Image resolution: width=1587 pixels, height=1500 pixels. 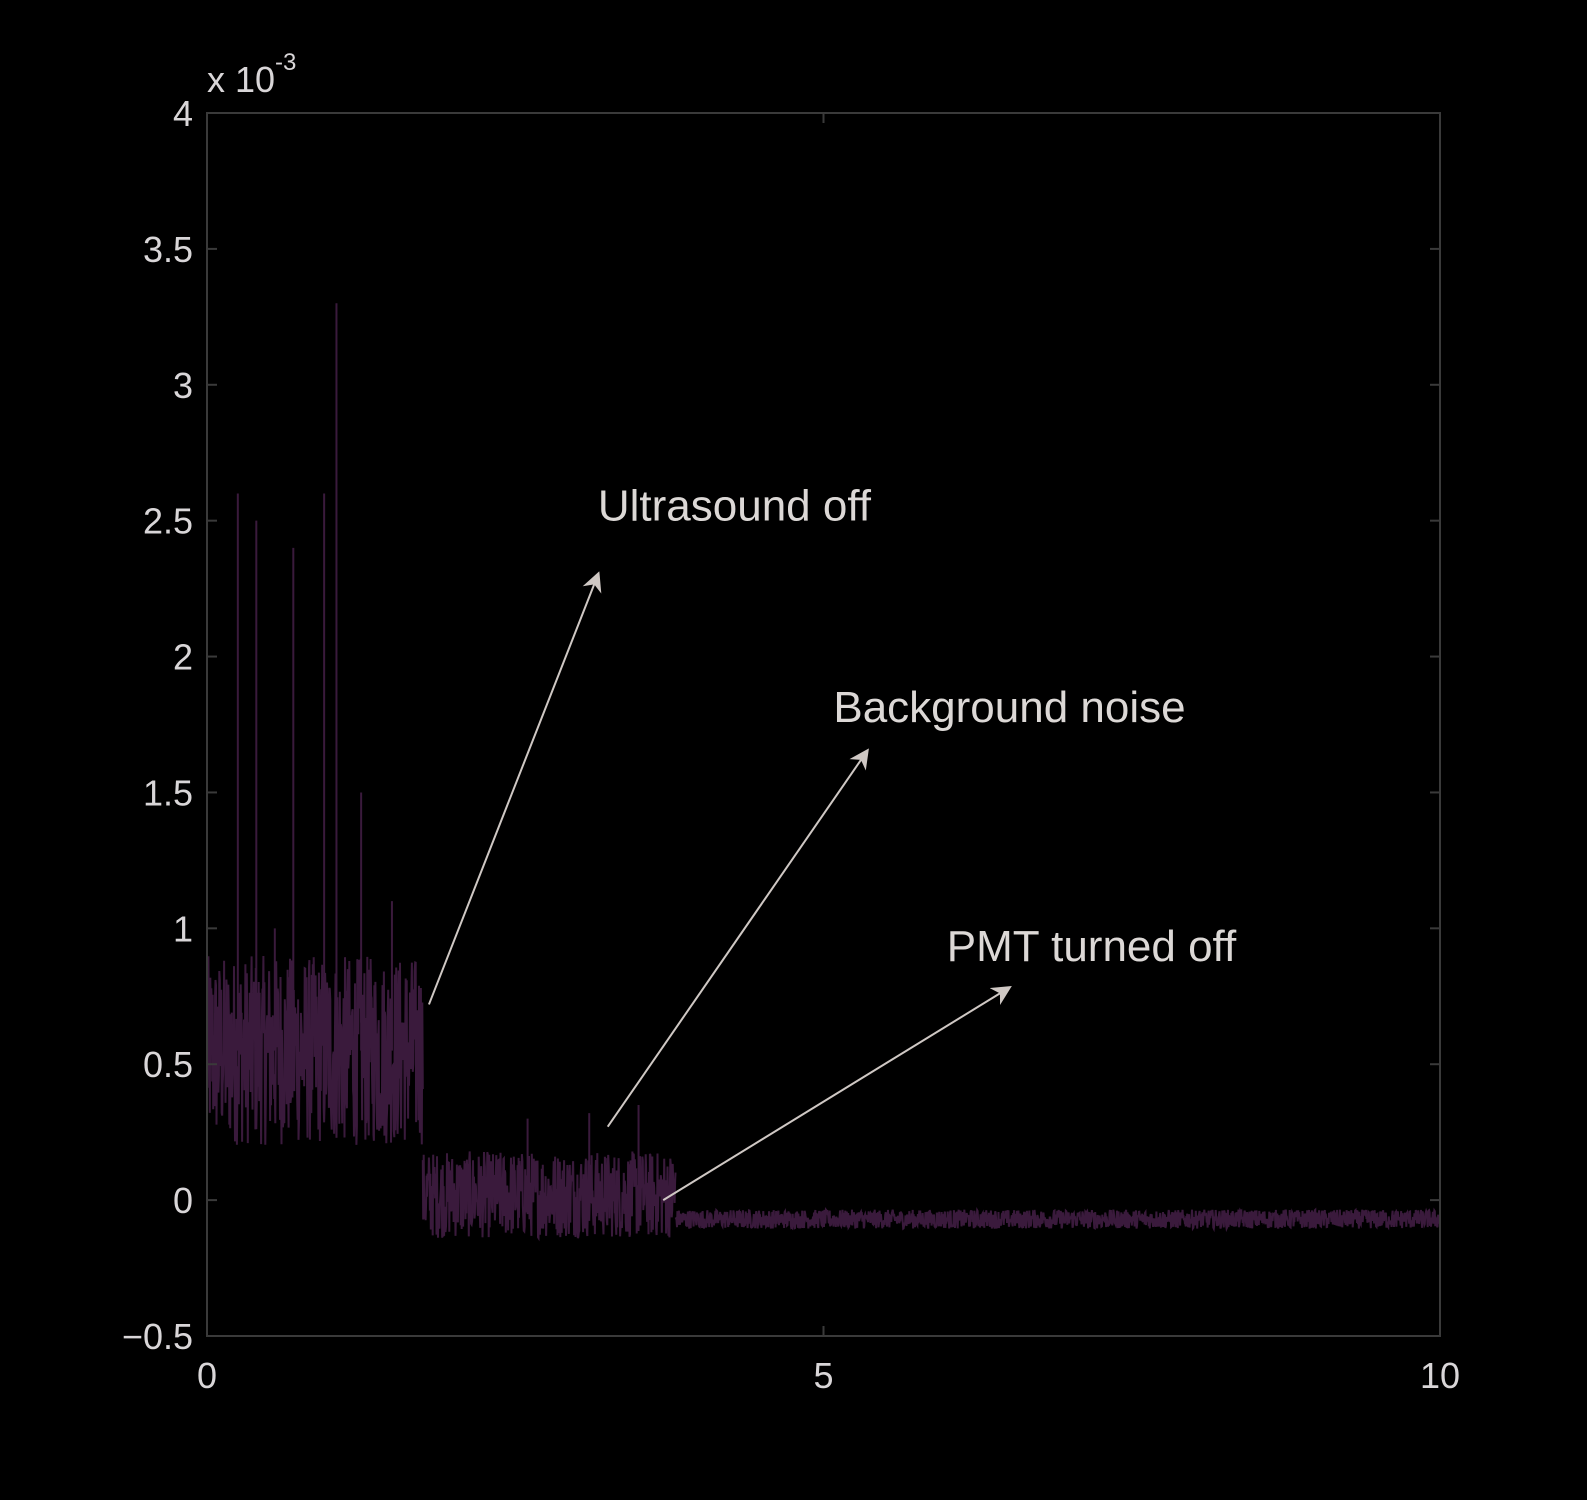 What do you see at coordinates (168, 792) in the screenshot?
I see `y-tick-label: 1.5` at bounding box center [168, 792].